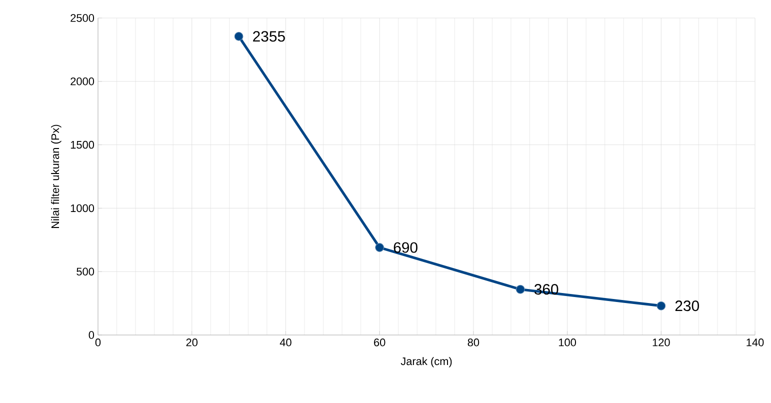 The image size is (771, 403). I want to click on x-tick-label: 140, so click(755, 342).